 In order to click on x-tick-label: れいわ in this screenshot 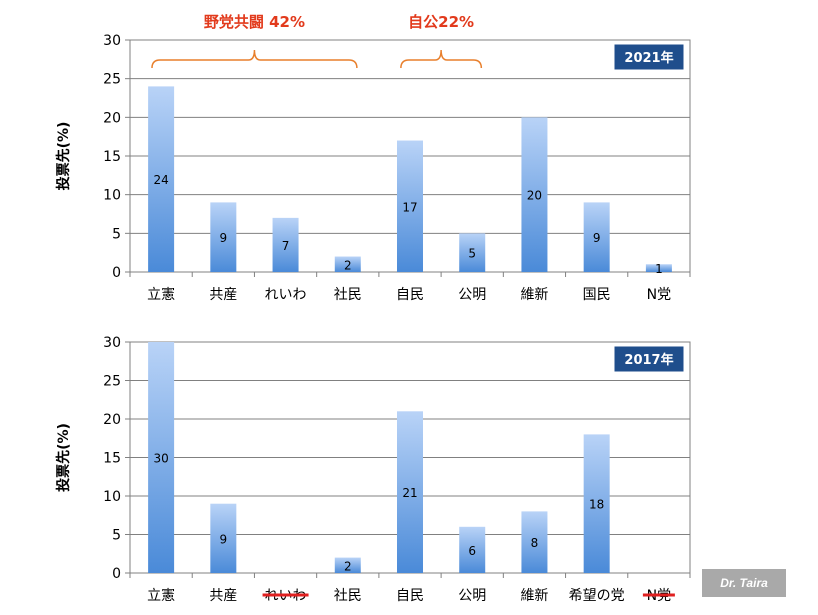, I will do `click(286, 295)`.